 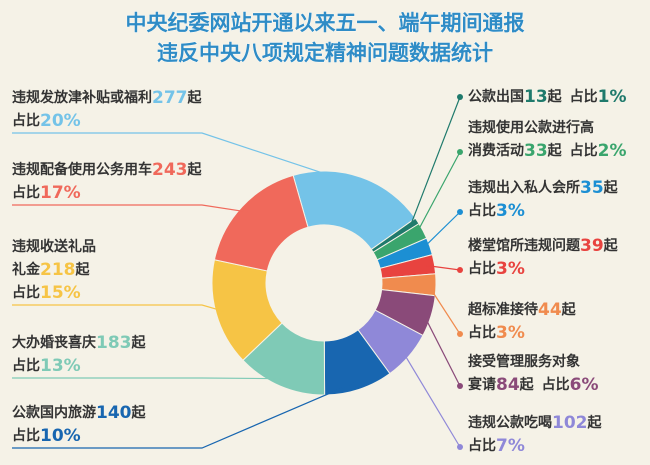 What do you see at coordinates (612, 97) in the screenshot?
I see `share-value: 1%` at bounding box center [612, 97].